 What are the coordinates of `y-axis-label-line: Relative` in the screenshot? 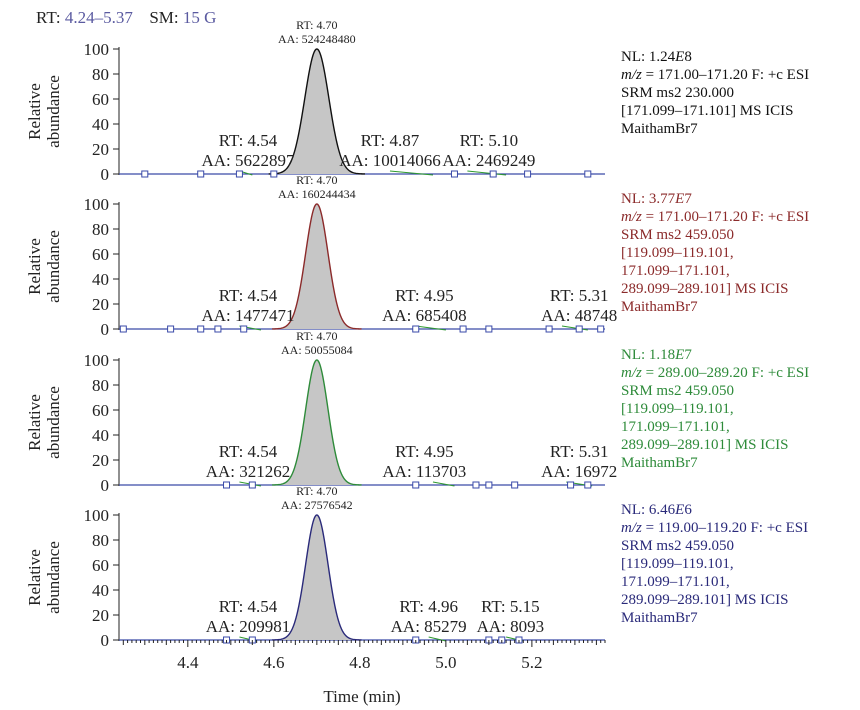 It's located at (34, 111).